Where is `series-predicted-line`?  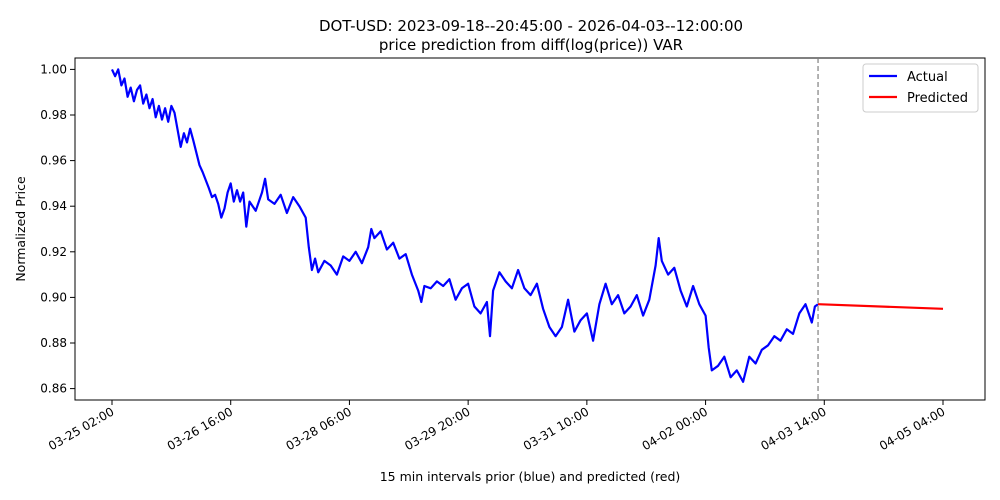 series-predicted-line is located at coordinates (880, 306).